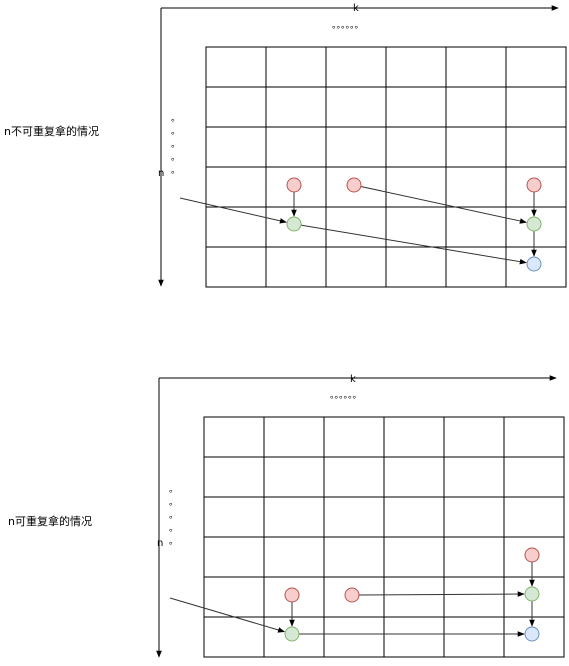  I want to click on edge-g1-b1, so click(413, 244).